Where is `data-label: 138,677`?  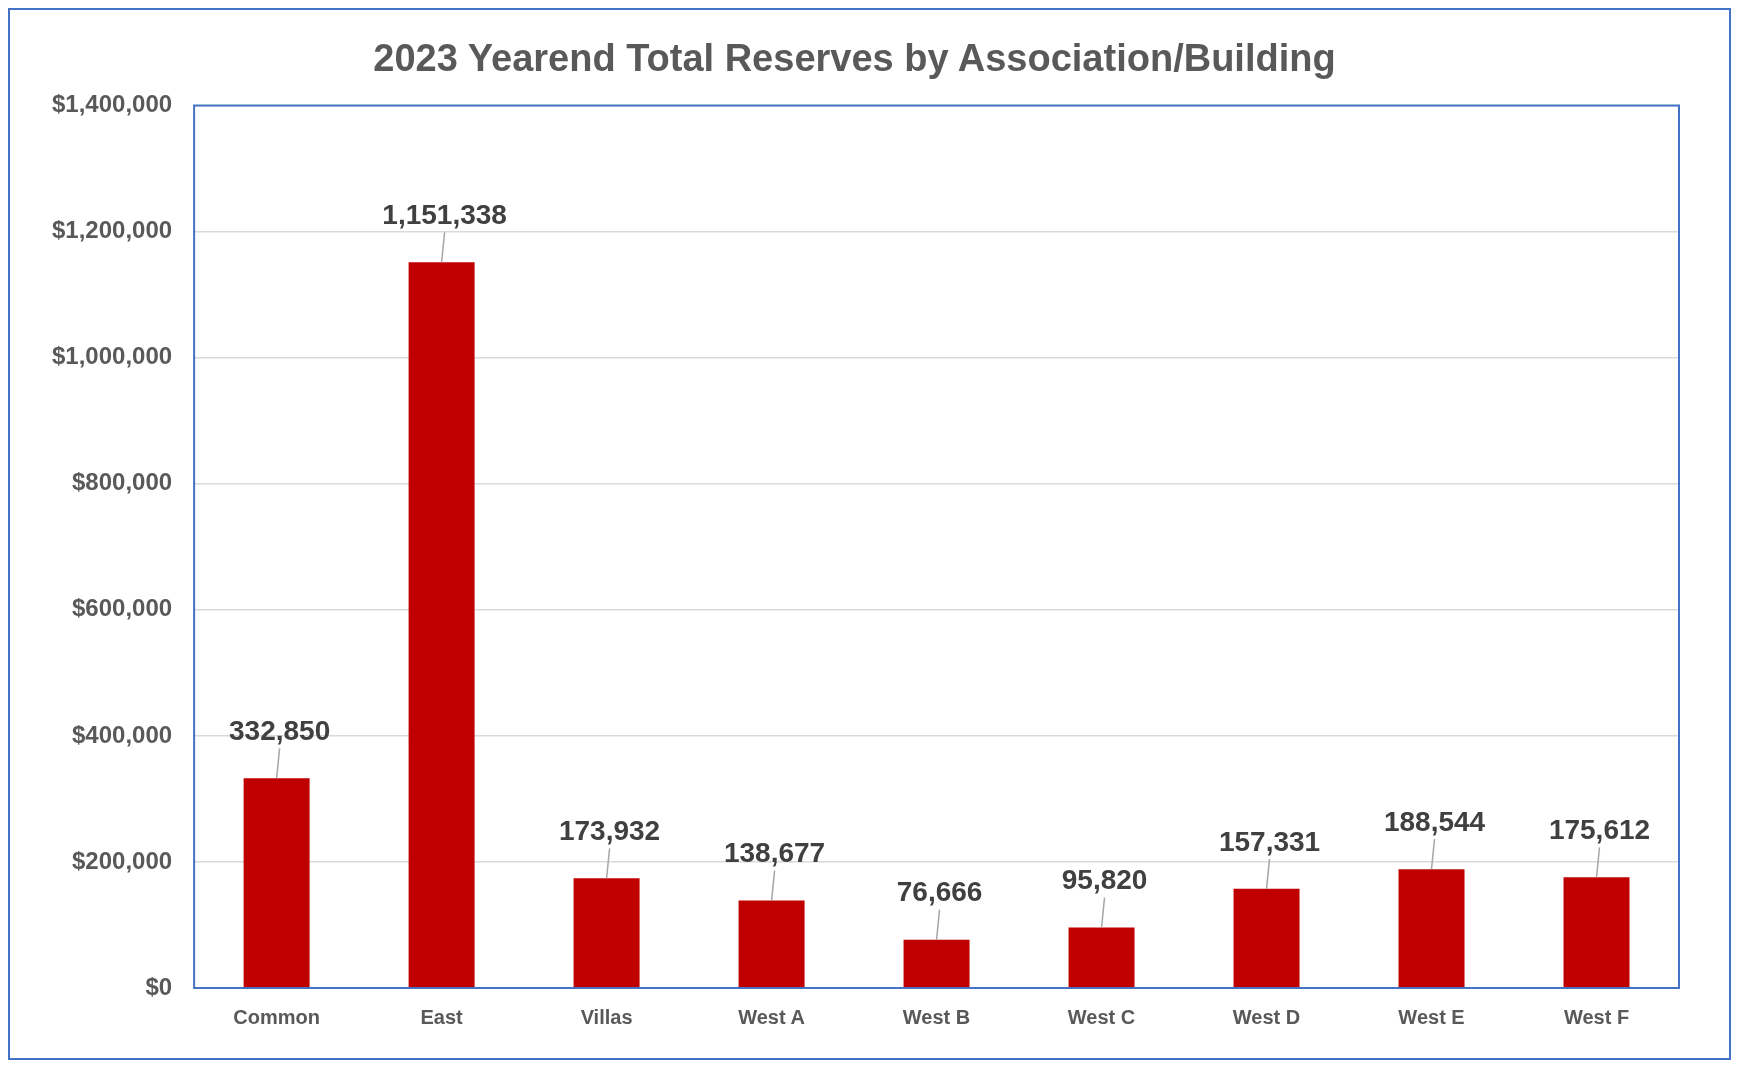 data-label: 138,677 is located at coordinates (774, 853).